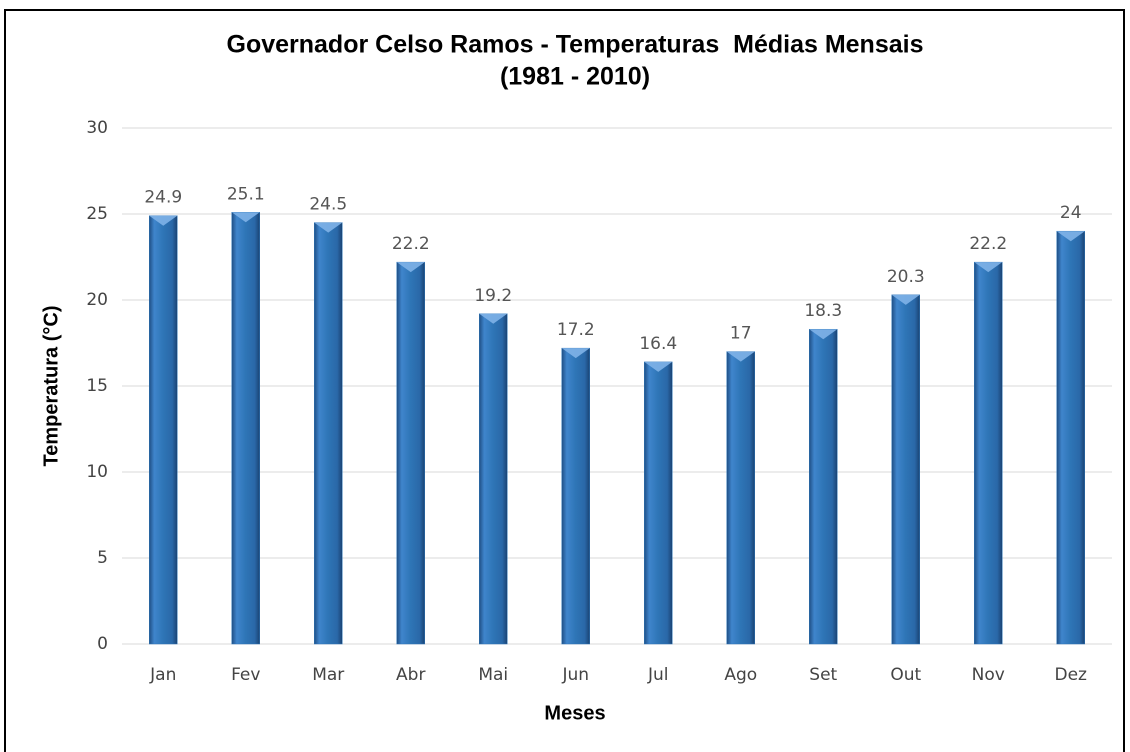 This screenshot has width=1130, height=752. I want to click on data-label: 19.2, so click(493, 296).